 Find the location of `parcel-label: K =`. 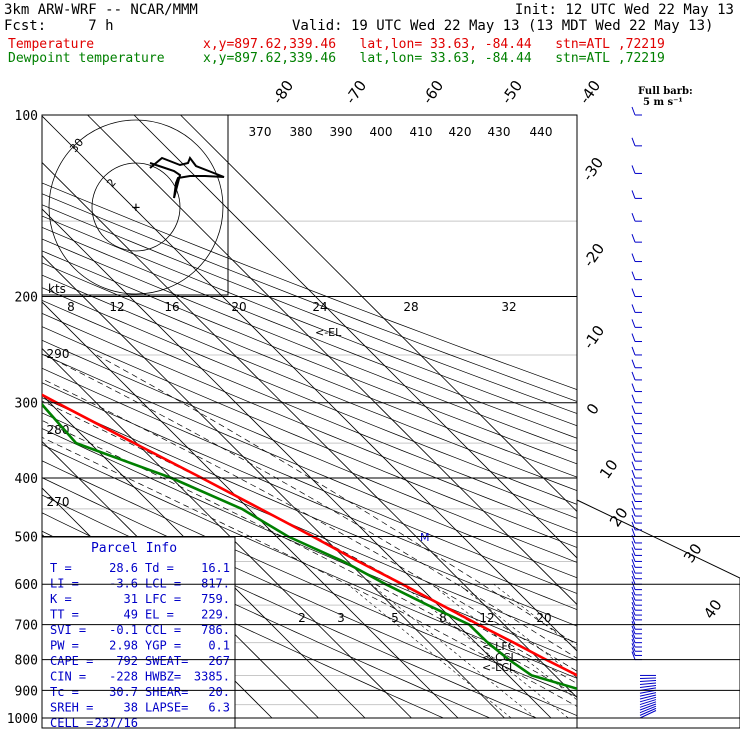

parcel-label: K = is located at coordinates (61, 599).